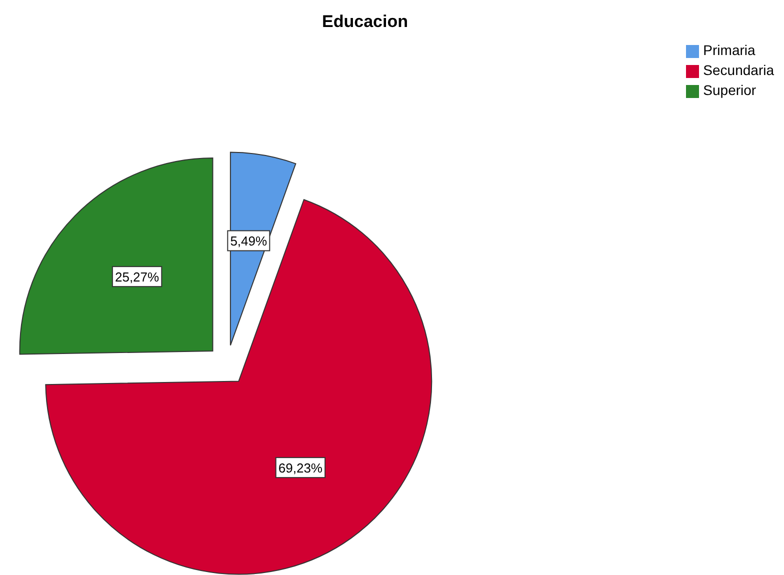  What do you see at coordinates (300, 468) in the screenshot?
I see `data-label: 69,23%` at bounding box center [300, 468].